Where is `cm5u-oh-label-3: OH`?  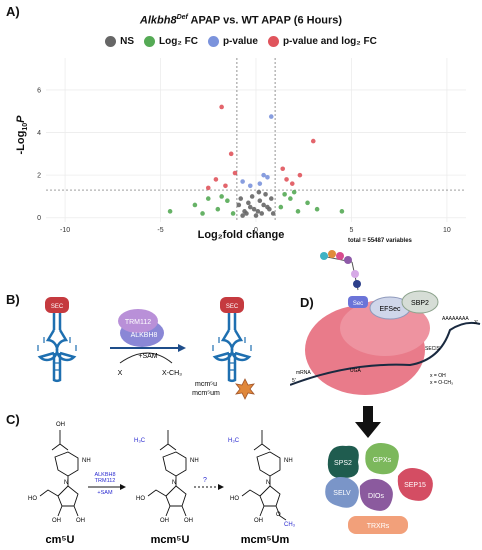 cm5u-oh-label-3: OH is located at coordinates (80, 521).